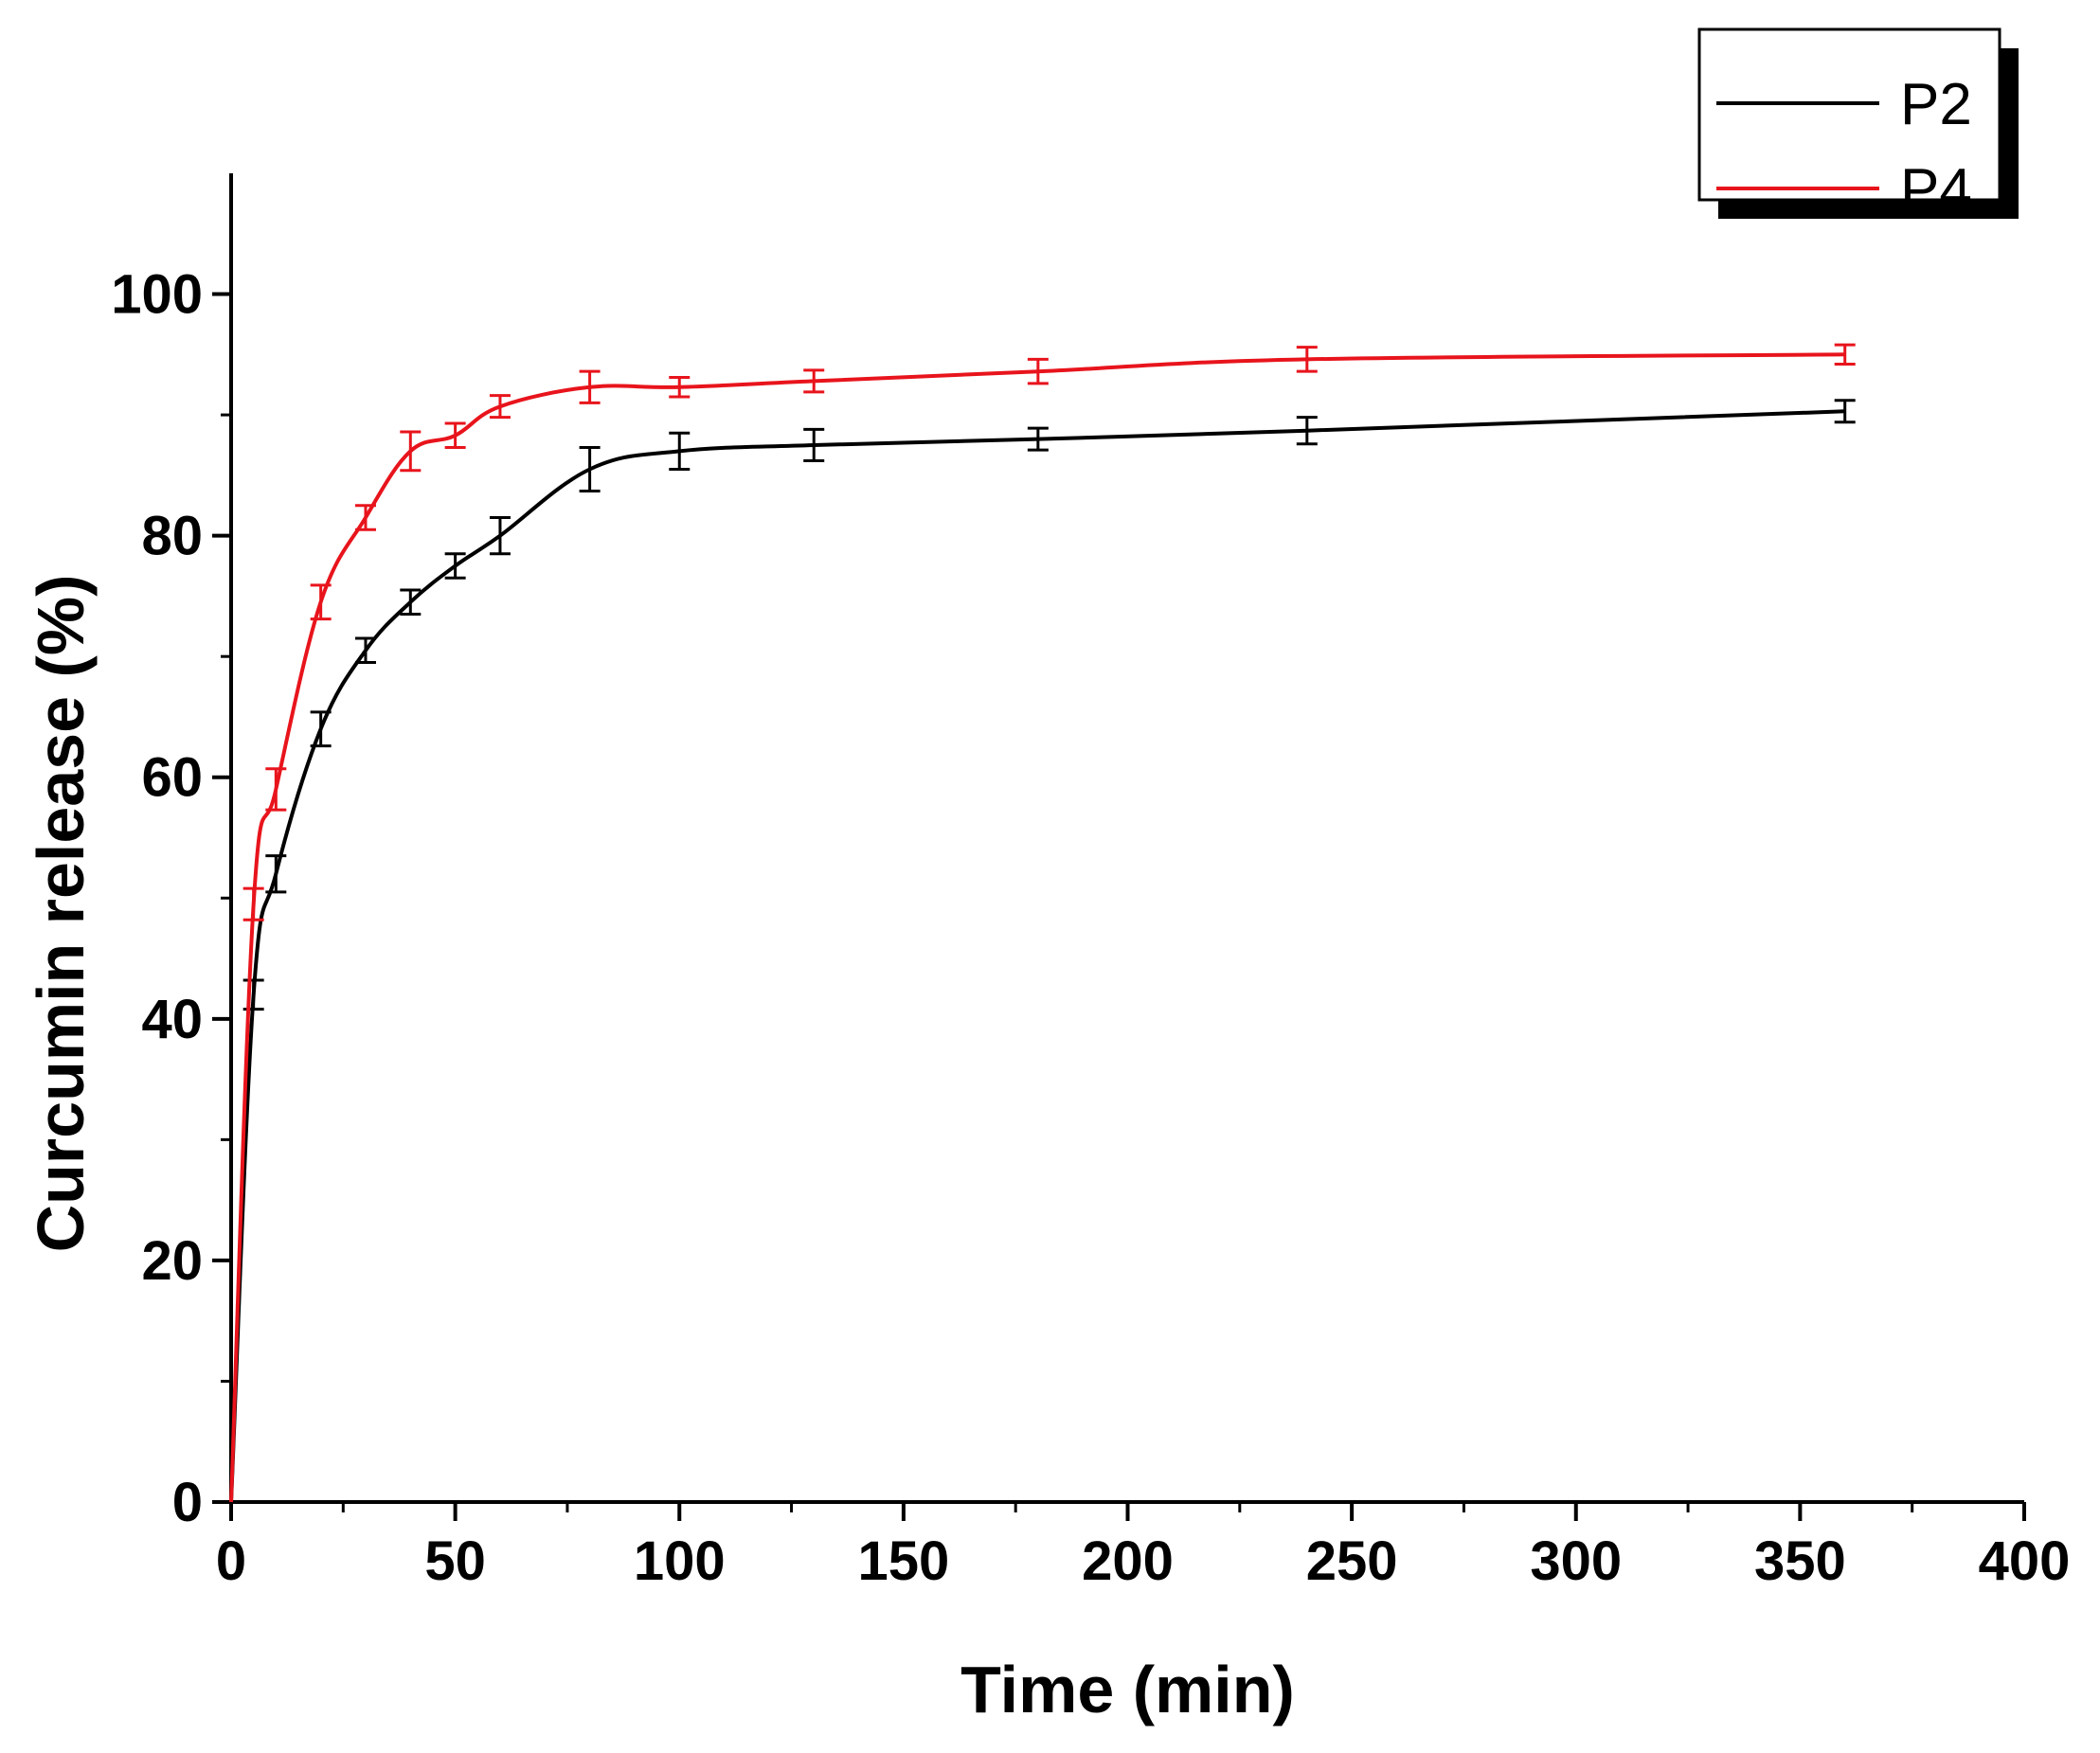 Image resolution: width=2100 pixels, height=1753 pixels. What do you see at coordinates (455, 1561) in the screenshot?
I see `x-tick-label: 50` at bounding box center [455, 1561].